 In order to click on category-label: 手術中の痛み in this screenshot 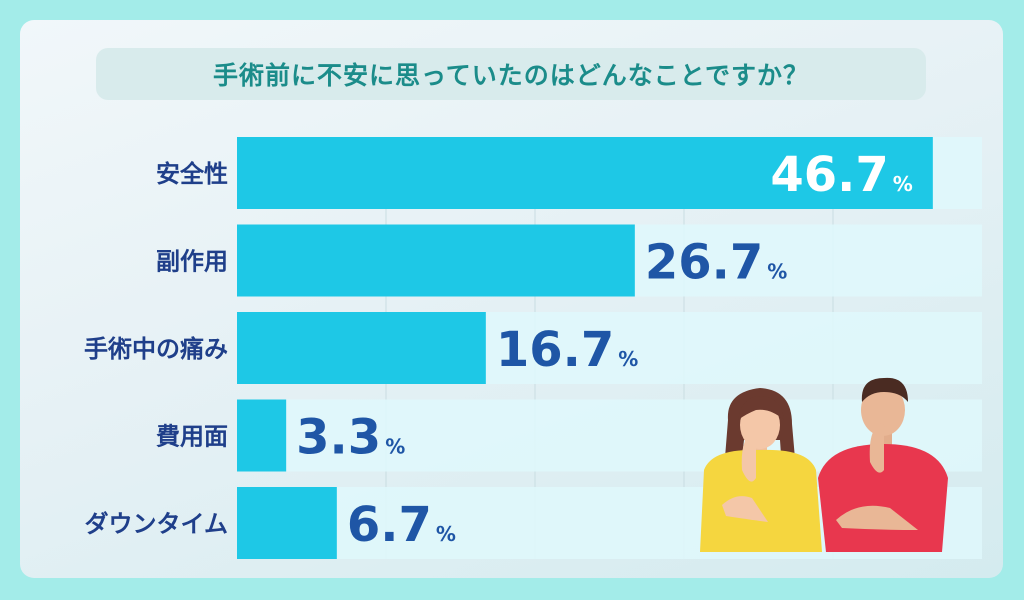, I will do `click(156, 349)`.